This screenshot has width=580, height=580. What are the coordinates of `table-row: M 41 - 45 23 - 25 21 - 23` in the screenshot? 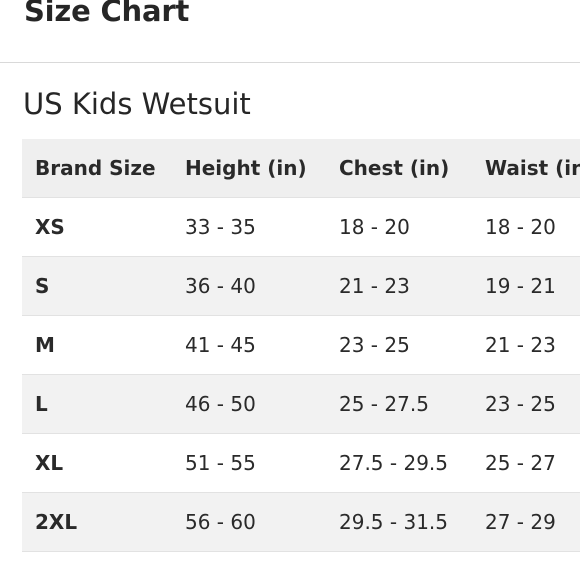 It's located at (301, 345).